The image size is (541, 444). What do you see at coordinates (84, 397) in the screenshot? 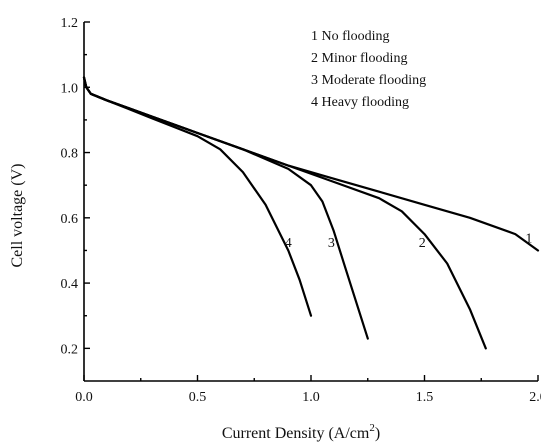
I see `x-tick-label: 0.0` at bounding box center [84, 397].